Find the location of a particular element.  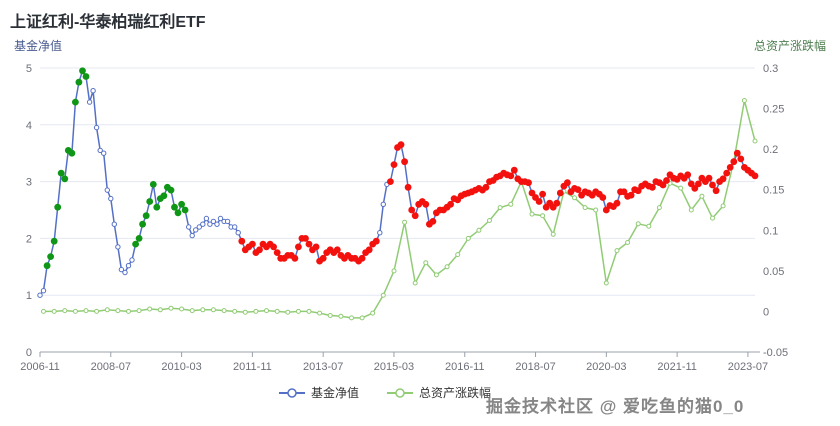

chart-title: 上证红利-华泰柏瑞红利ETF is located at coordinates (108, 22).